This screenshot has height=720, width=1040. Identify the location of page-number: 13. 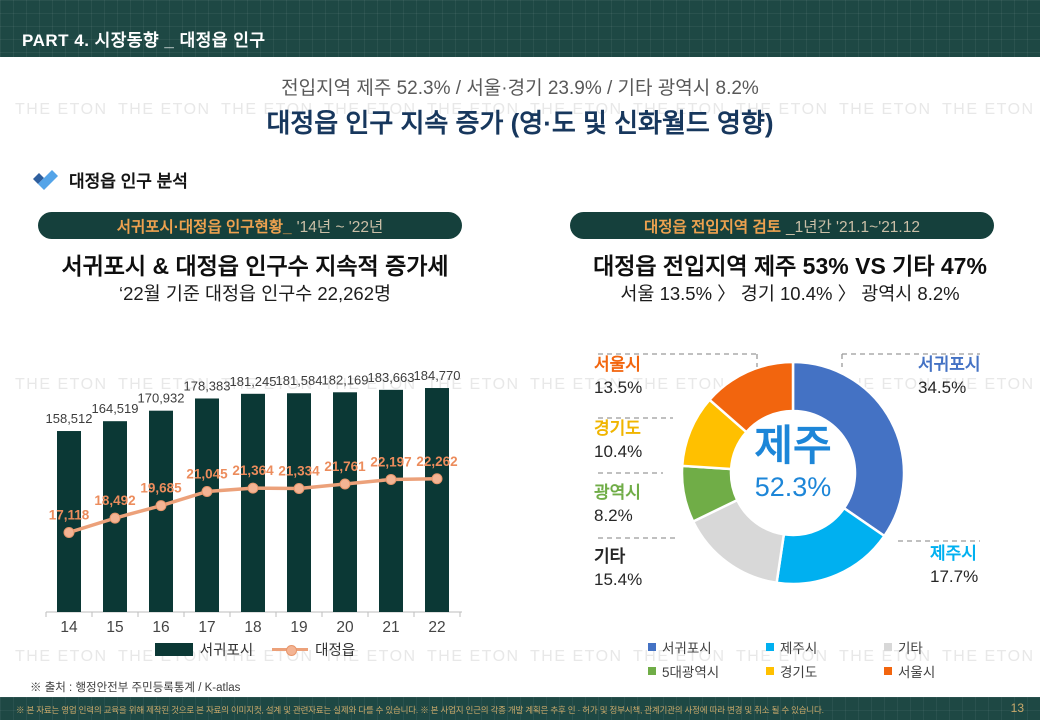
(1017, 708).